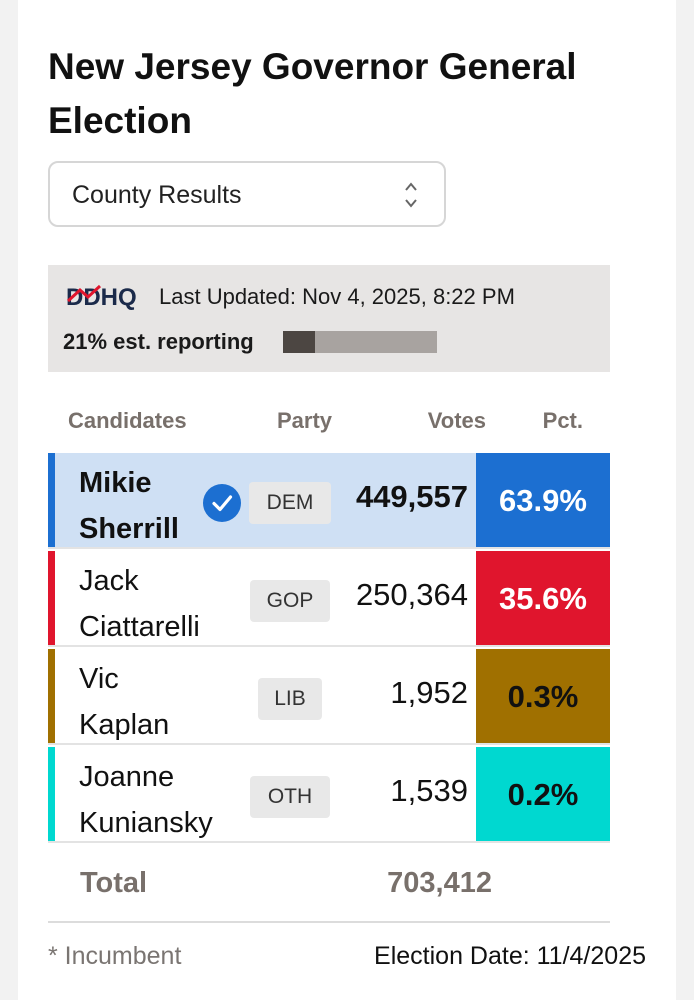 This screenshot has height=1000, width=694. I want to click on election-date: Election Date: 11/4/2025, so click(510, 956).